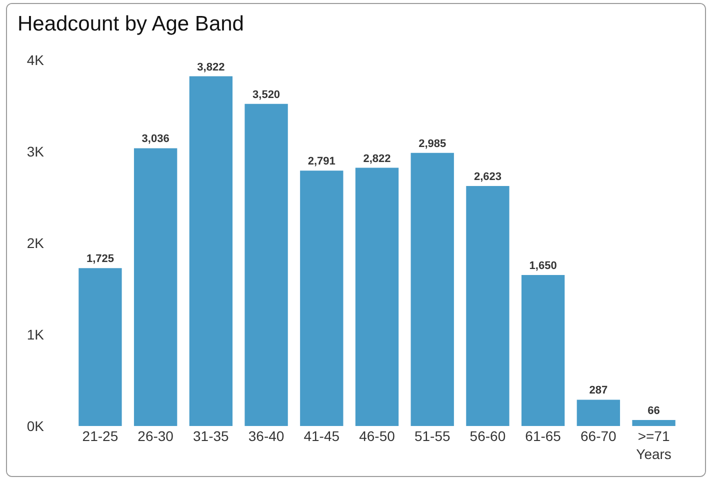 The image size is (713, 482). Describe the element at coordinates (488, 177) in the screenshot. I see `data-label: 2,623` at that location.